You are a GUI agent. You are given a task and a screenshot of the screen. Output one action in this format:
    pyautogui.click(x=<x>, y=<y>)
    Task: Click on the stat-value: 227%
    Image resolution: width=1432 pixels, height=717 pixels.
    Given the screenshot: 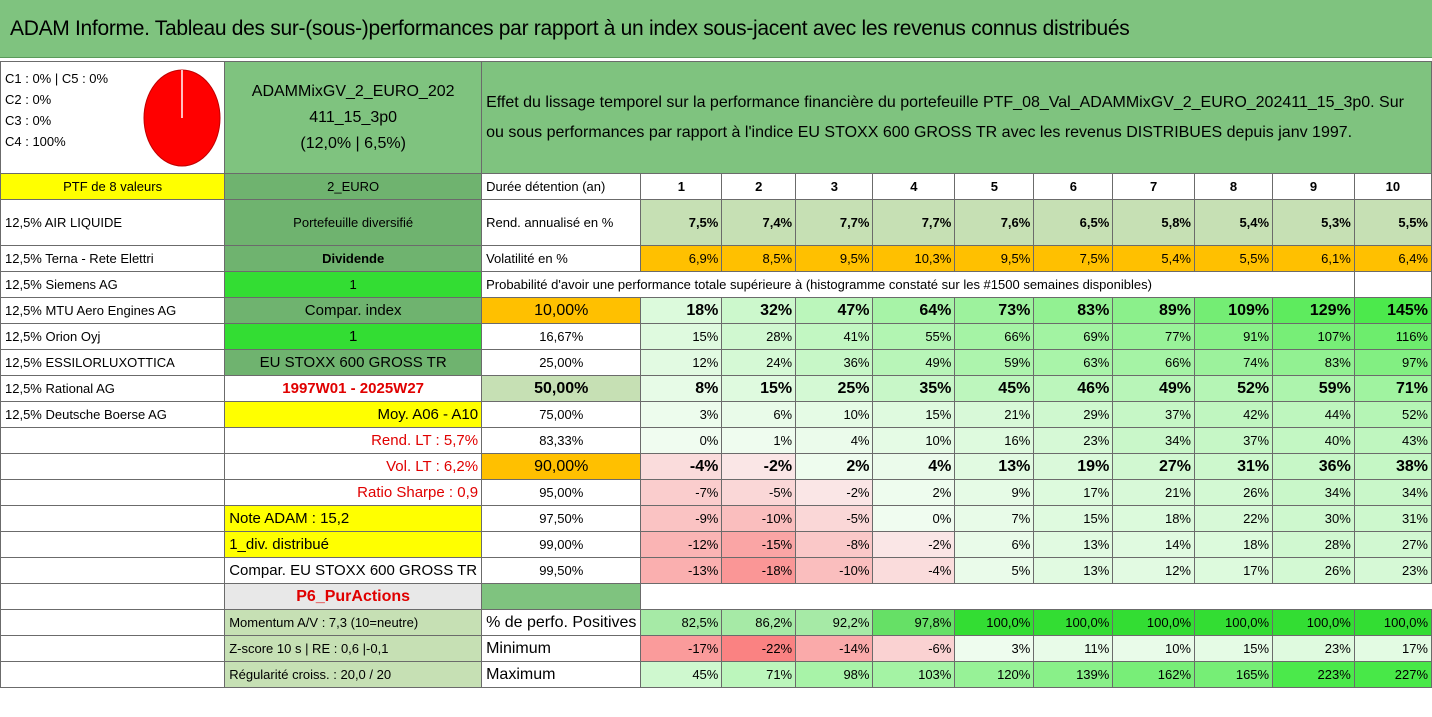 What is the action you would take?
    pyautogui.click(x=1392, y=674)
    